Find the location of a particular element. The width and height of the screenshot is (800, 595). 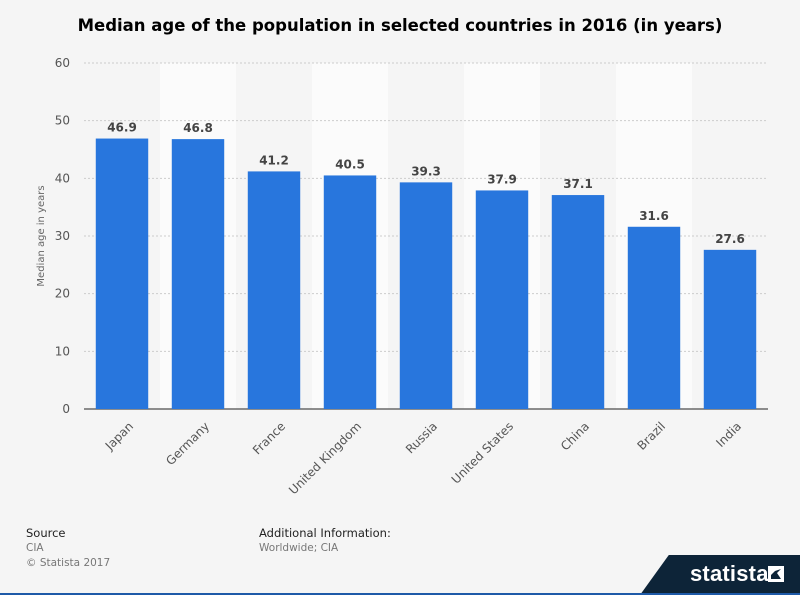

y-tick-label: 50 is located at coordinates (62, 121).